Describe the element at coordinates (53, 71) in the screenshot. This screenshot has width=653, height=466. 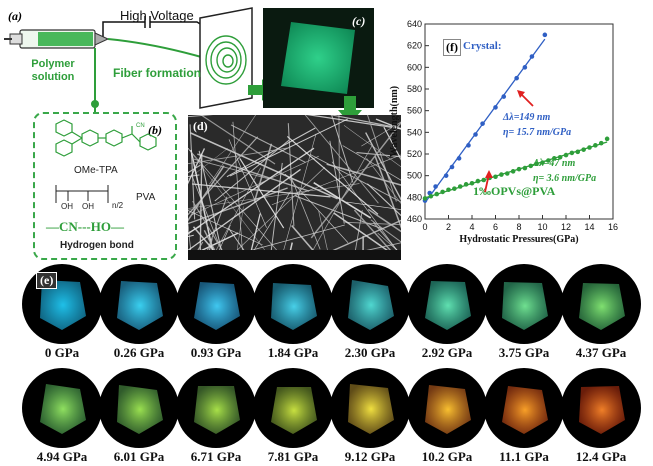
I see `polymer-solution-label: Polymer solution` at that location.